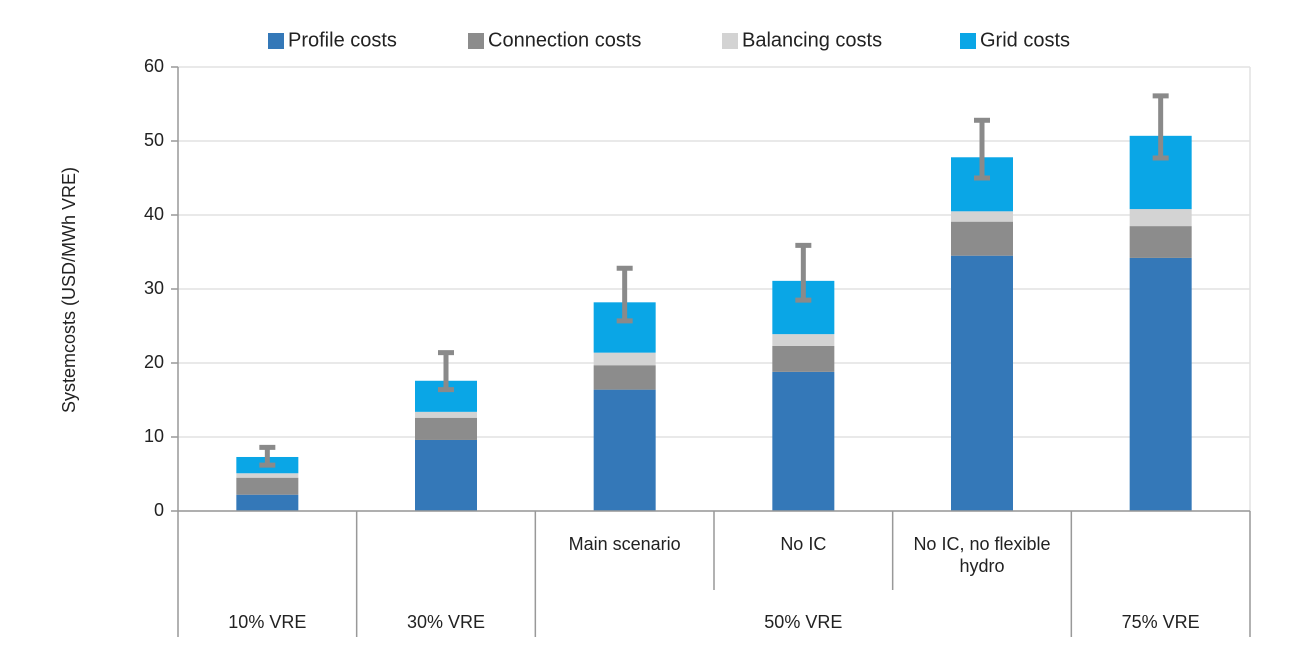  Describe the element at coordinates (159, 510) in the screenshot. I see `y-tick-label: 0` at that location.